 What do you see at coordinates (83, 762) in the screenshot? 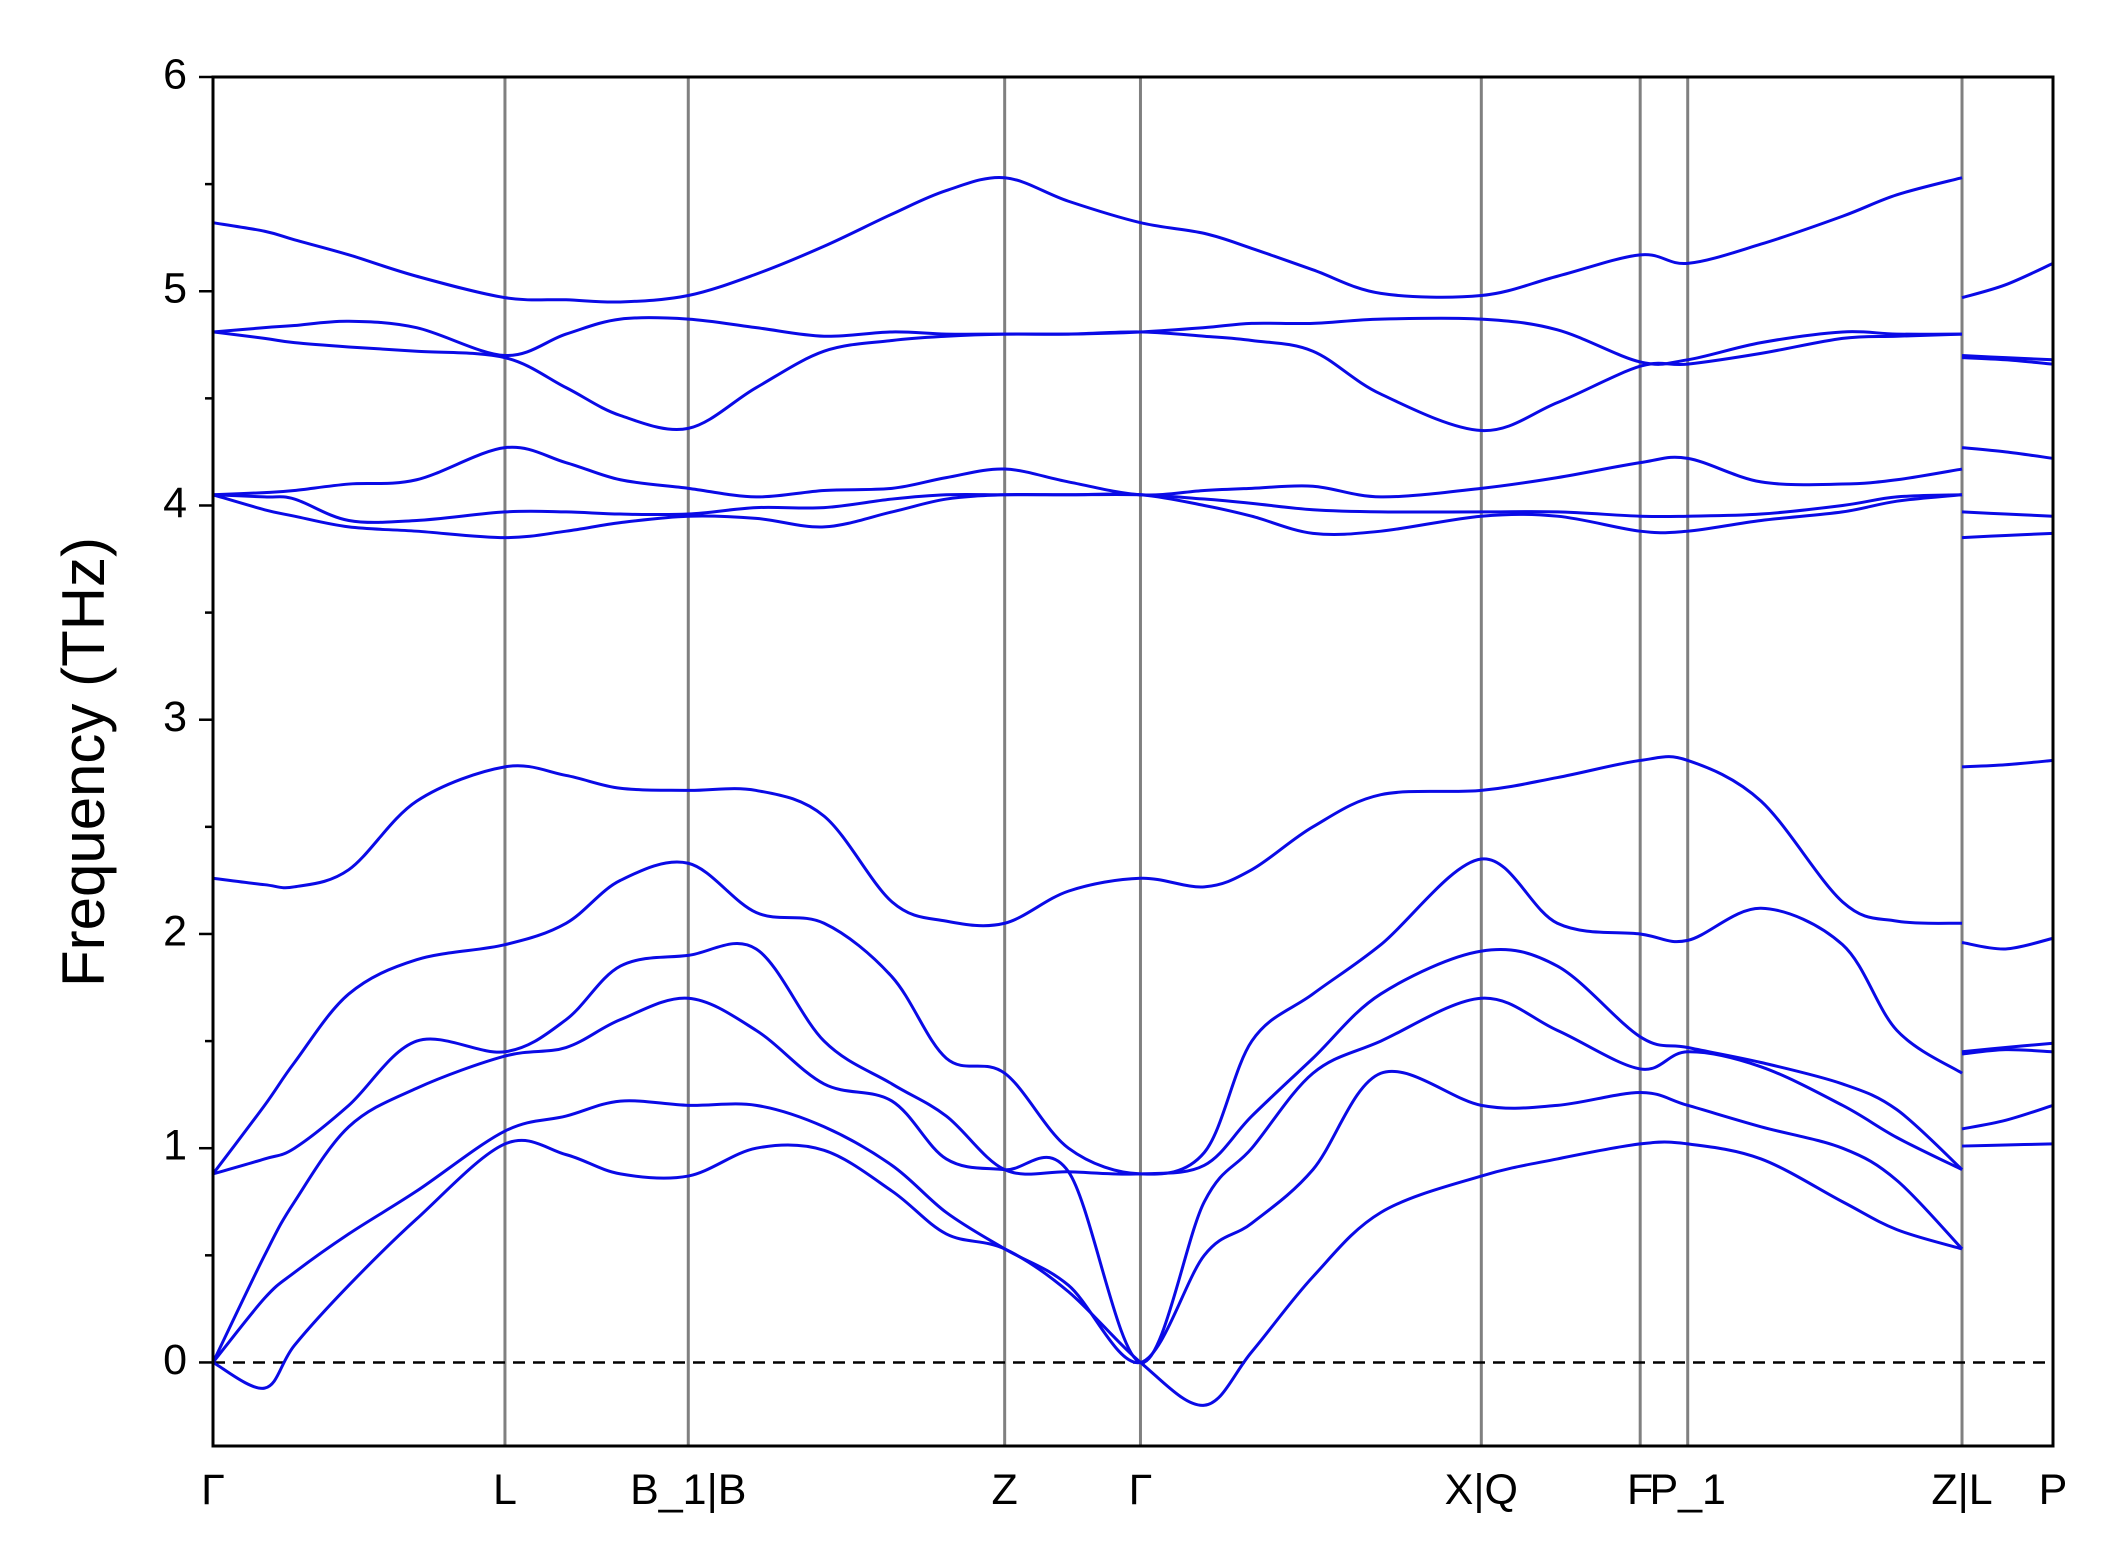
I see `y-axis-label: Frequency (THz)` at bounding box center [83, 762].